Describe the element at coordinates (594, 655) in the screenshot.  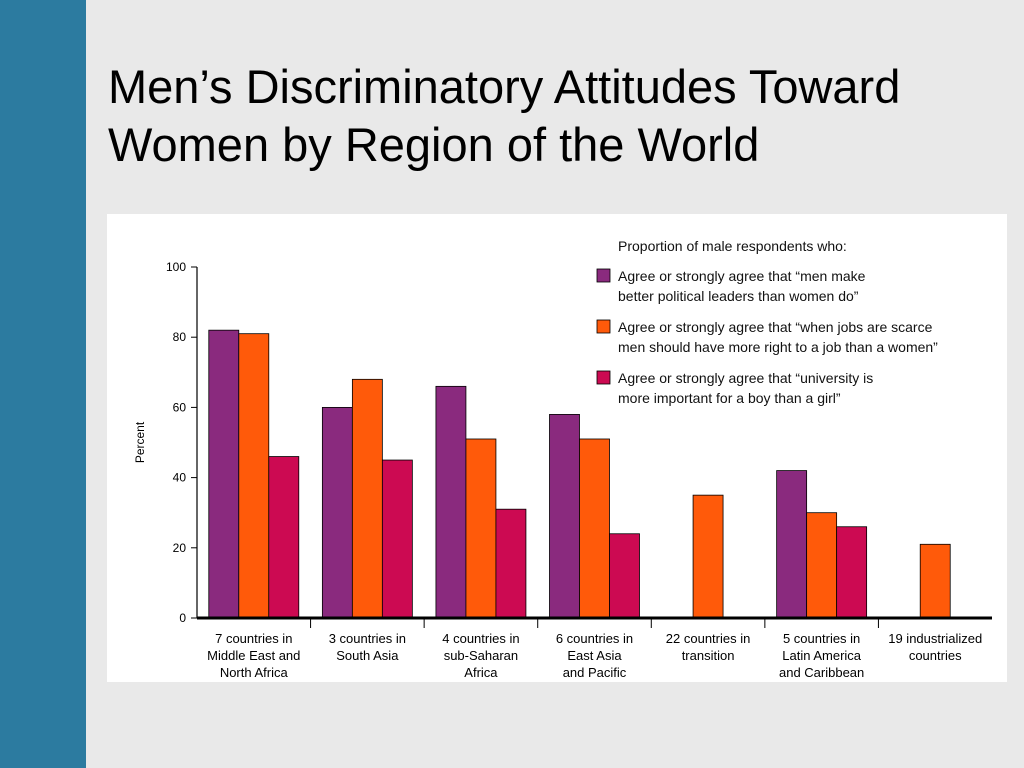
I see `category-label: East Asia` at that location.